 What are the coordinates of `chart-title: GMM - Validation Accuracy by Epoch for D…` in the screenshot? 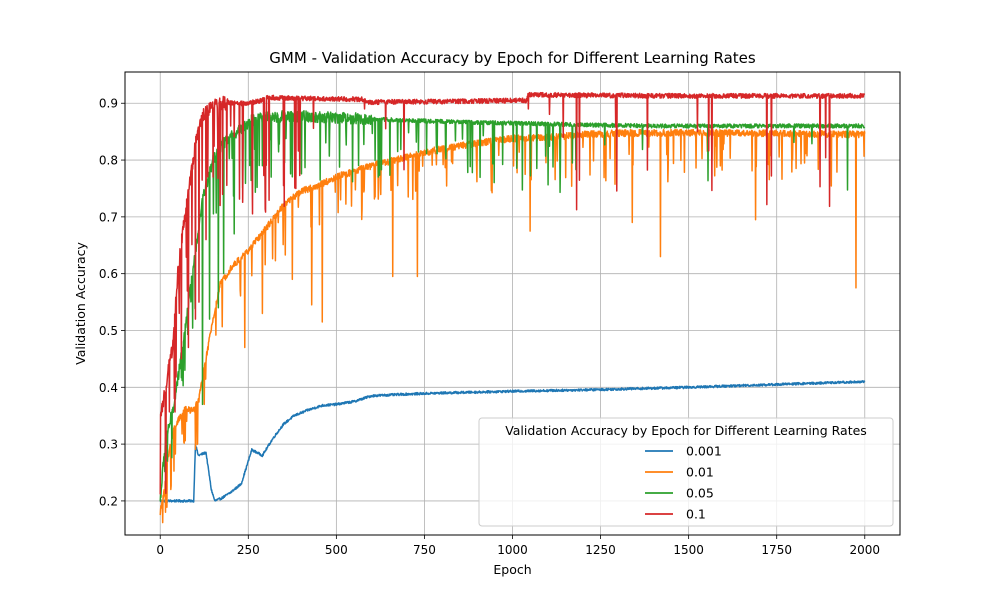 It's located at (512, 58).